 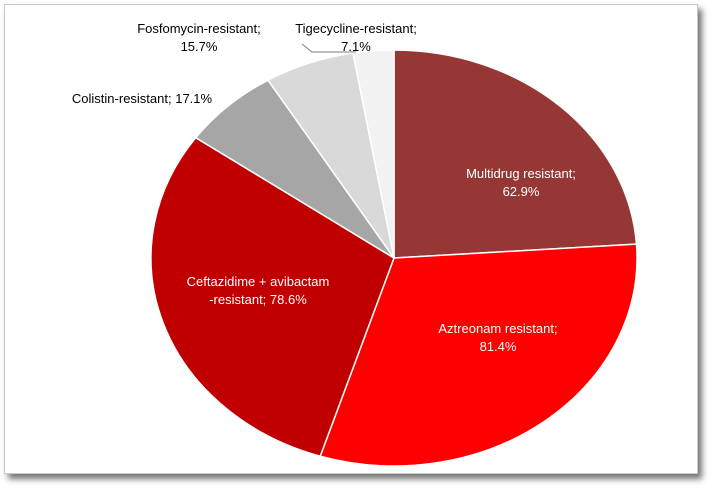 What do you see at coordinates (521, 182) in the screenshot?
I see `slice-label-multidrug-resistant: Multidrug resistant; 62.9%` at bounding box center [521, 182].